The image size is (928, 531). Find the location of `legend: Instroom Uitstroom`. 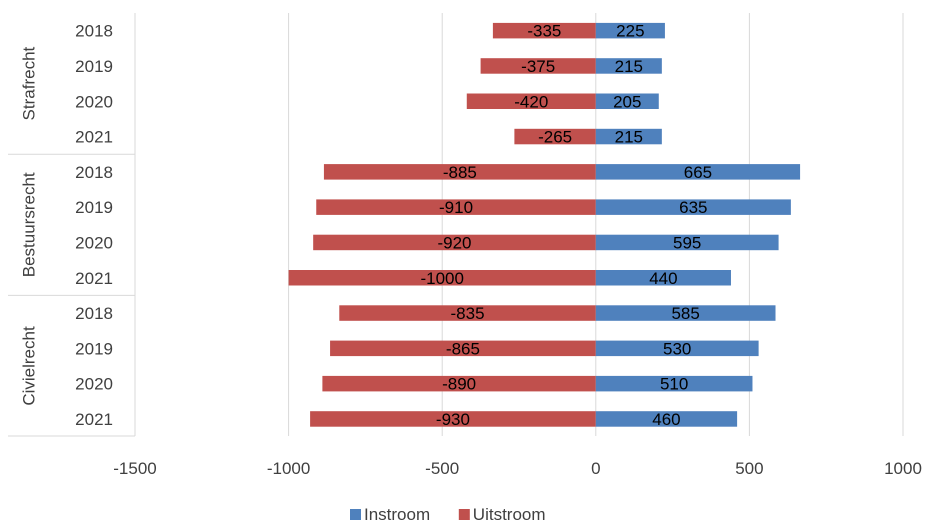

legend: Instroom Uitstroom is located at coordinates (448, 514).